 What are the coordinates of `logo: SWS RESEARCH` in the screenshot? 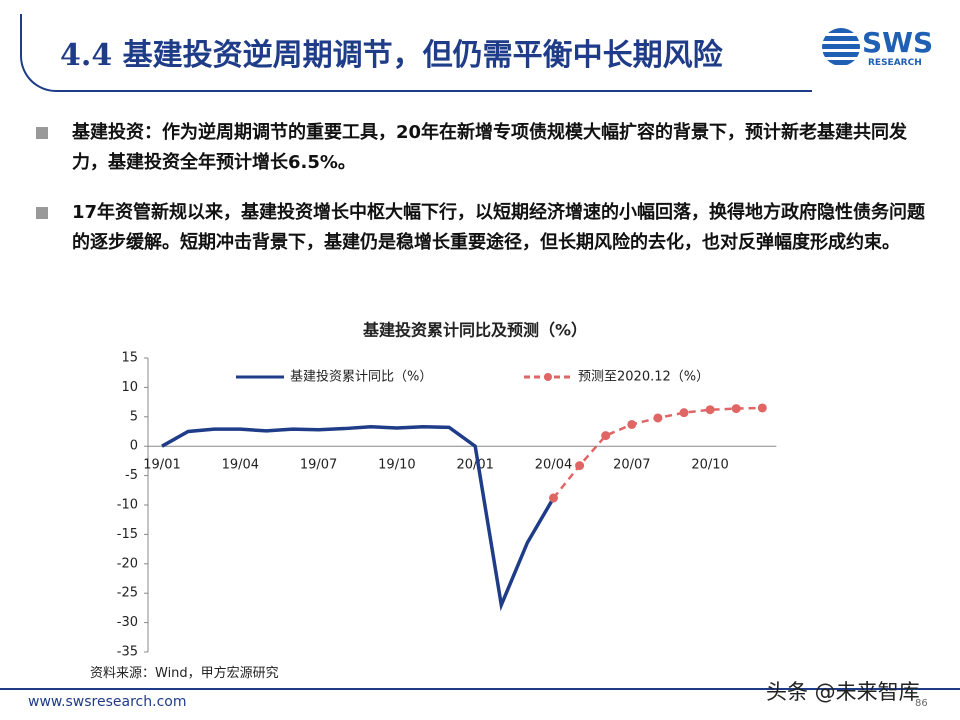 It's located at (881, 47).